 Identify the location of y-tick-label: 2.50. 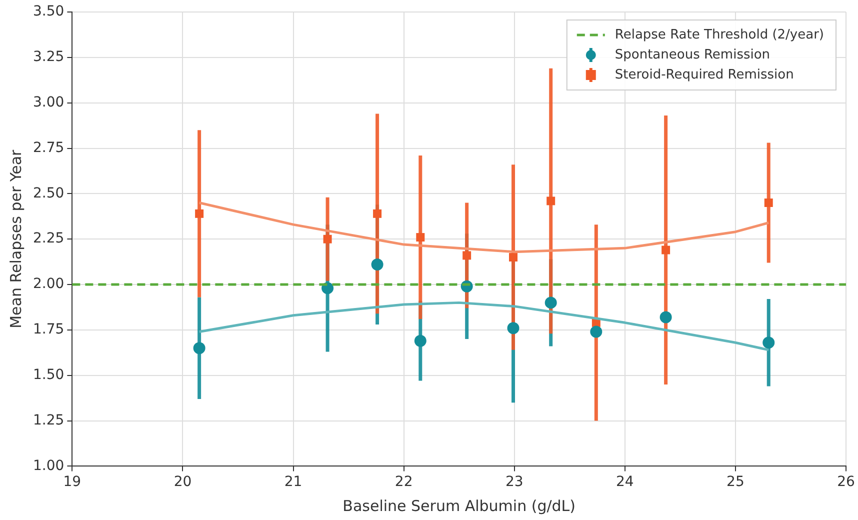
(48, 193).